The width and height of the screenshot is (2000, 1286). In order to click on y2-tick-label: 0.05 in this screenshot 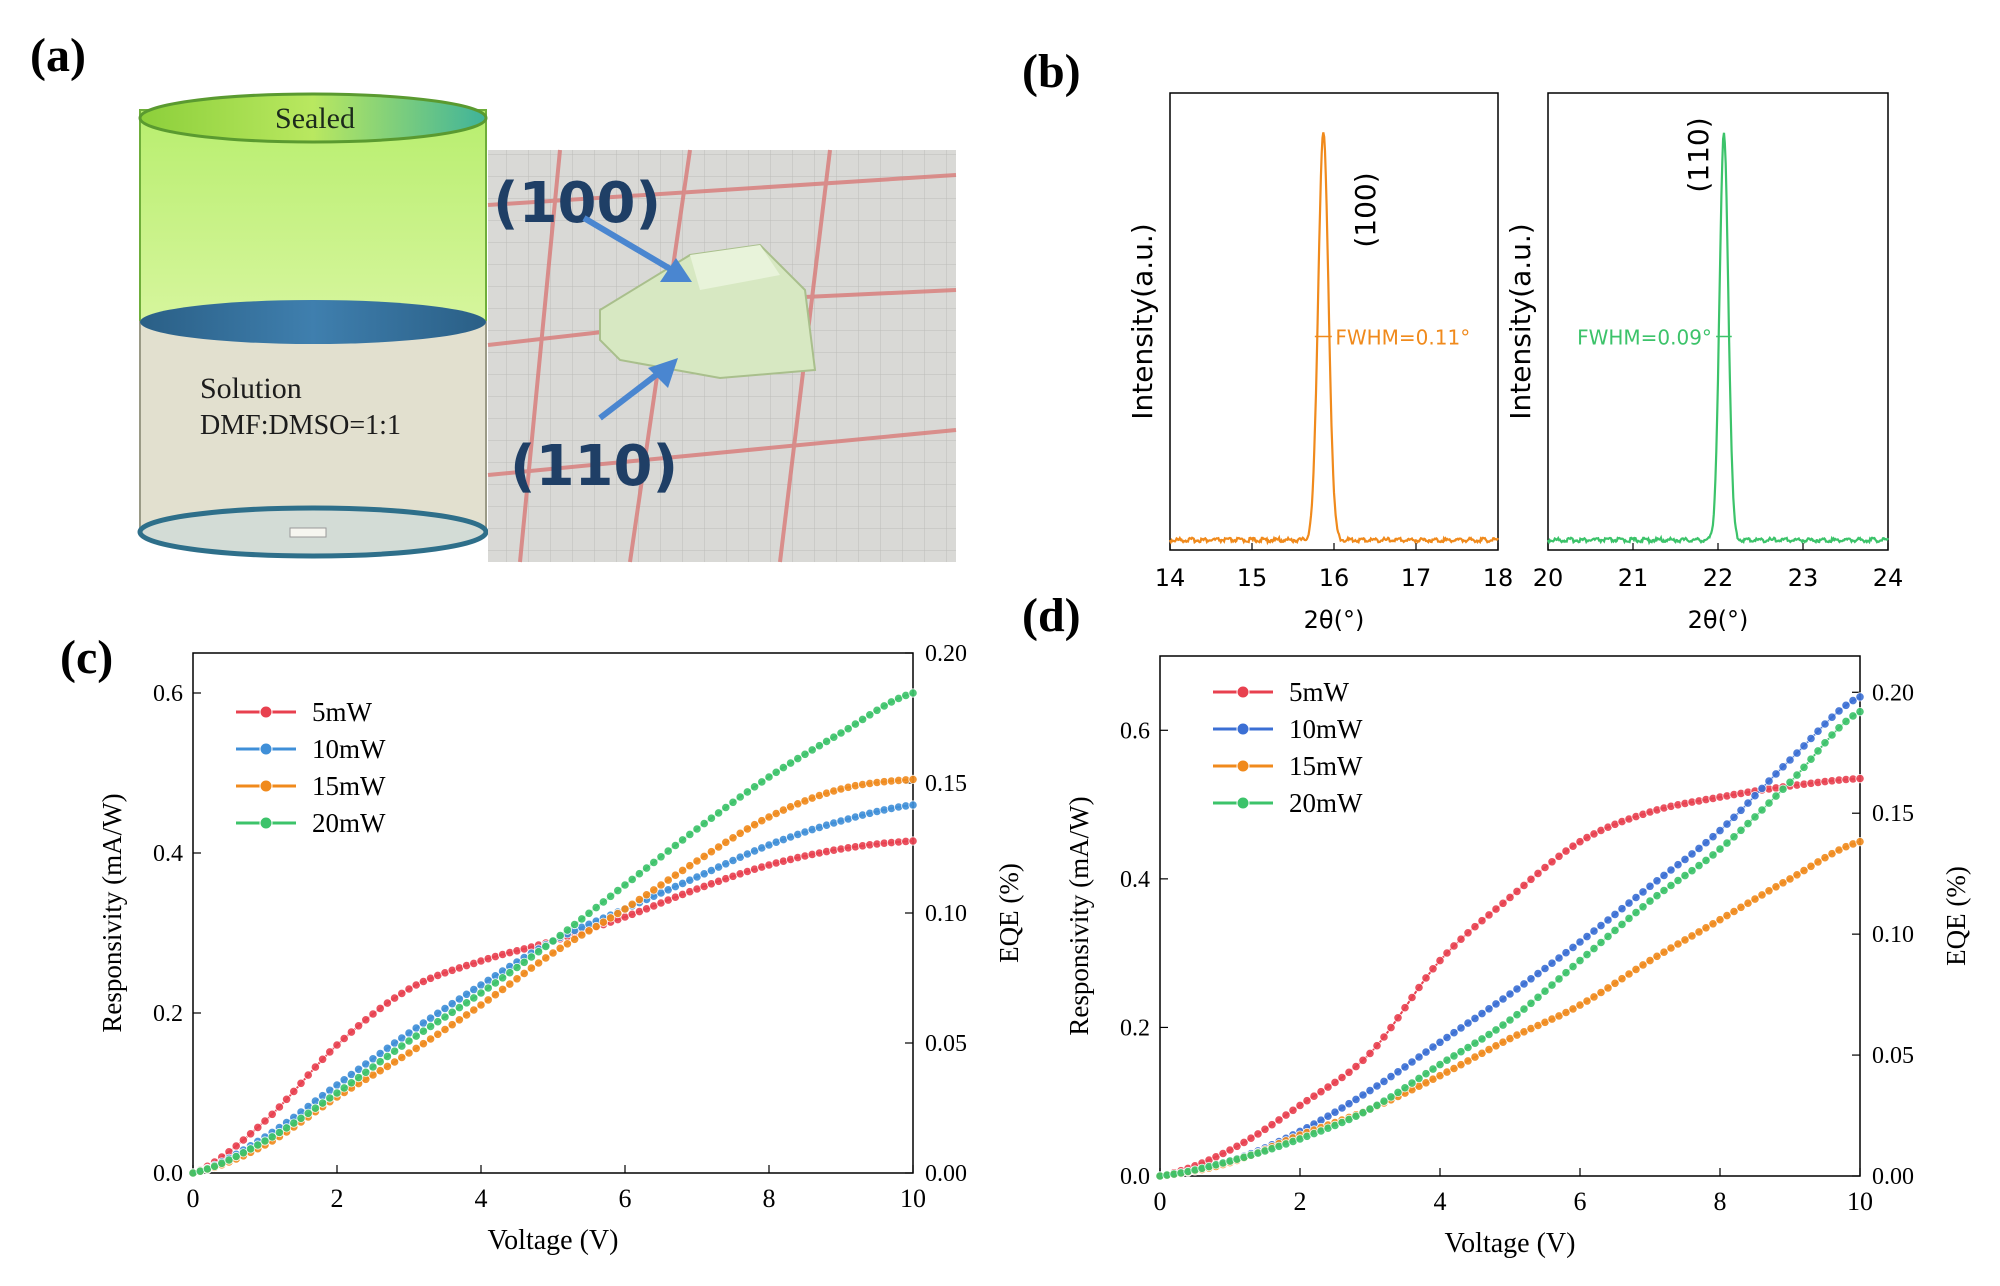, I will do `click(1893, 1056)`.